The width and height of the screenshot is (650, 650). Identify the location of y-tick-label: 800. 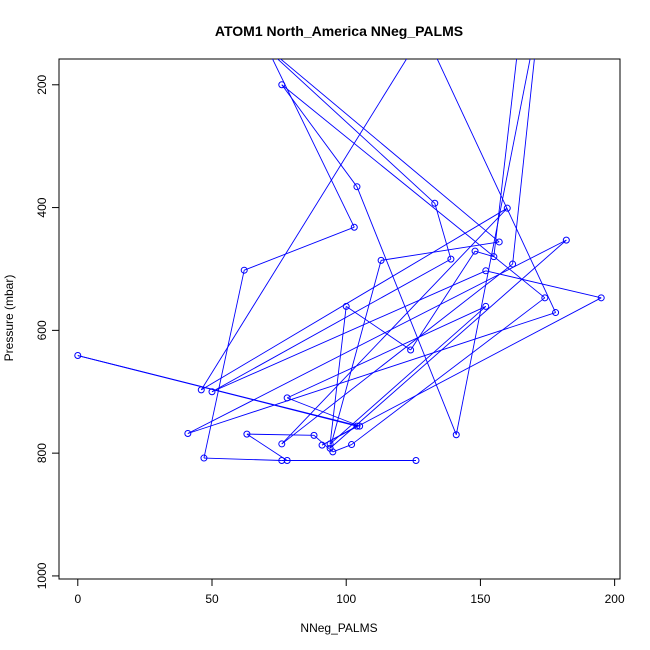
(42, 453).